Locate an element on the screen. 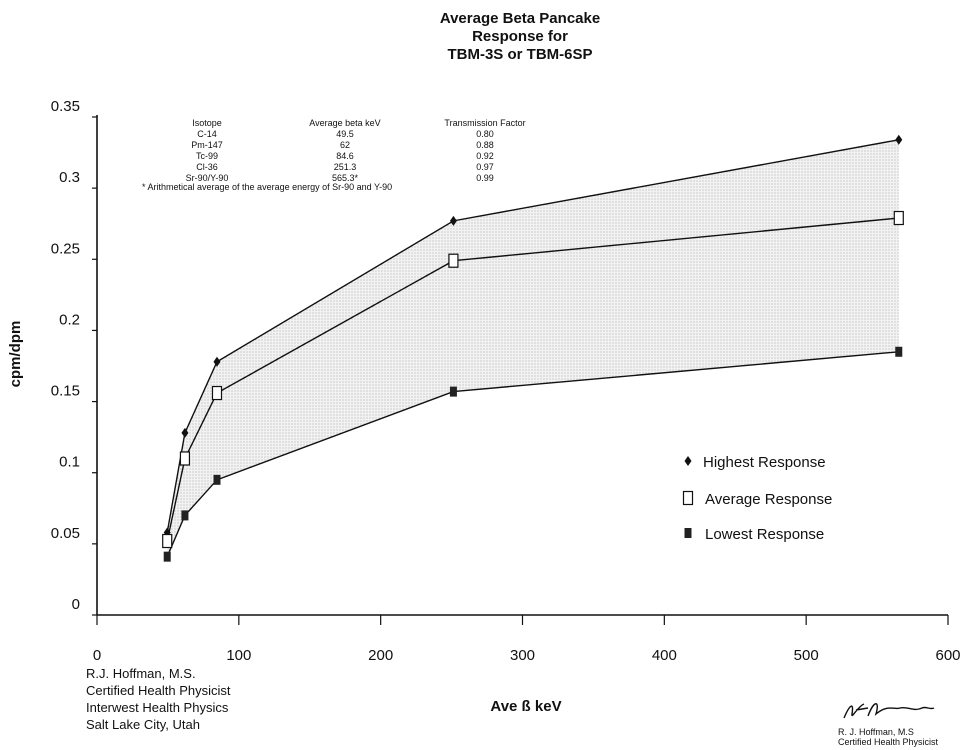  x-tick-label: 600 is located at coordinates (947, 655).